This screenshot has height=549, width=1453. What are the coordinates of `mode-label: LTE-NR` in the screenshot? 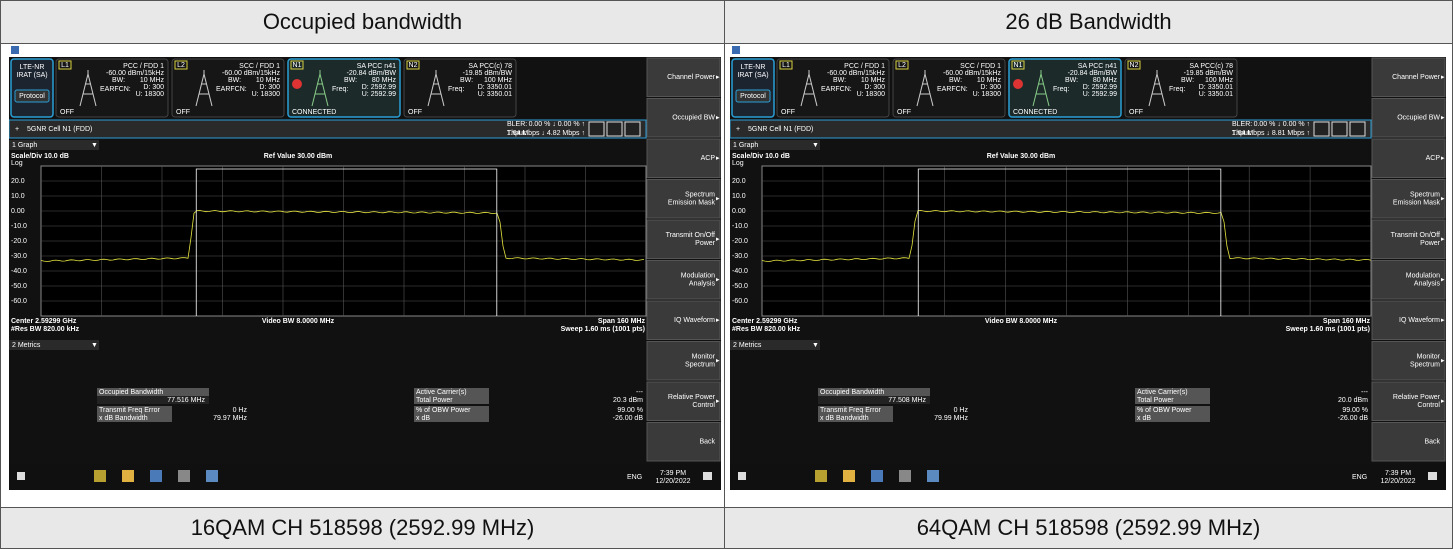 It's located at (753, 67).